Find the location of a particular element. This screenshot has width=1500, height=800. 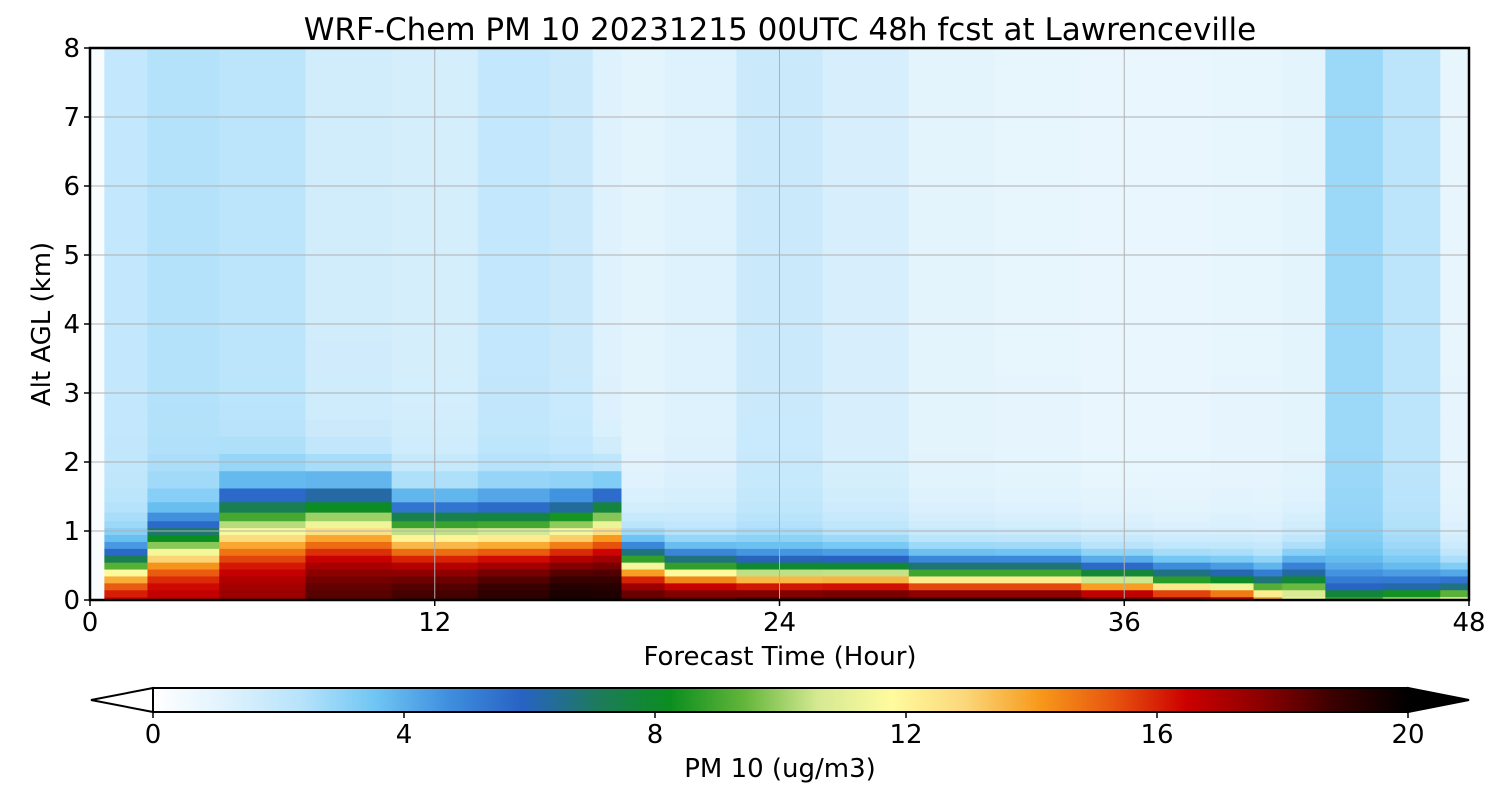

colorbar-max-extension is located at coordinates (1438, 700).